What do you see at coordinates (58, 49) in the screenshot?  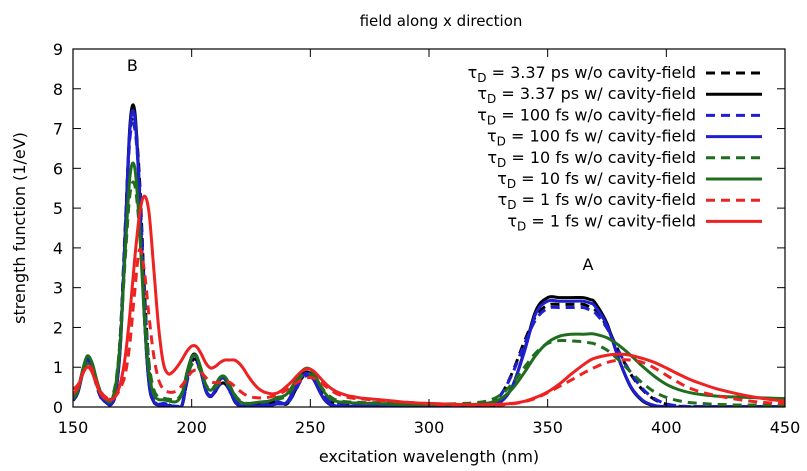 I see `y-tick-label: 9` at bounding box center [58, 49].